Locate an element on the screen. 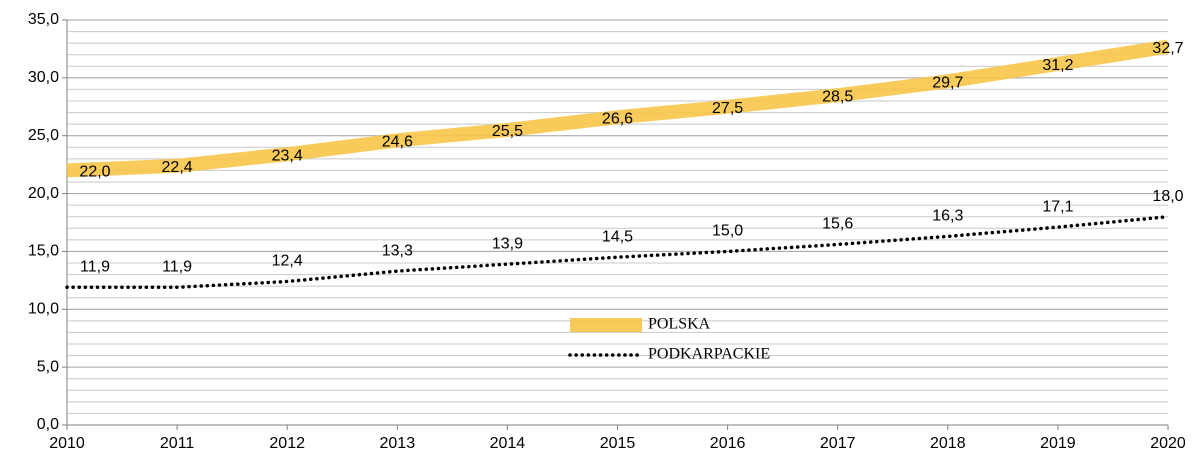 The height and width of the screenshot is (456, 1194). data-label: 28,5 is located at coordinates (837, 96).